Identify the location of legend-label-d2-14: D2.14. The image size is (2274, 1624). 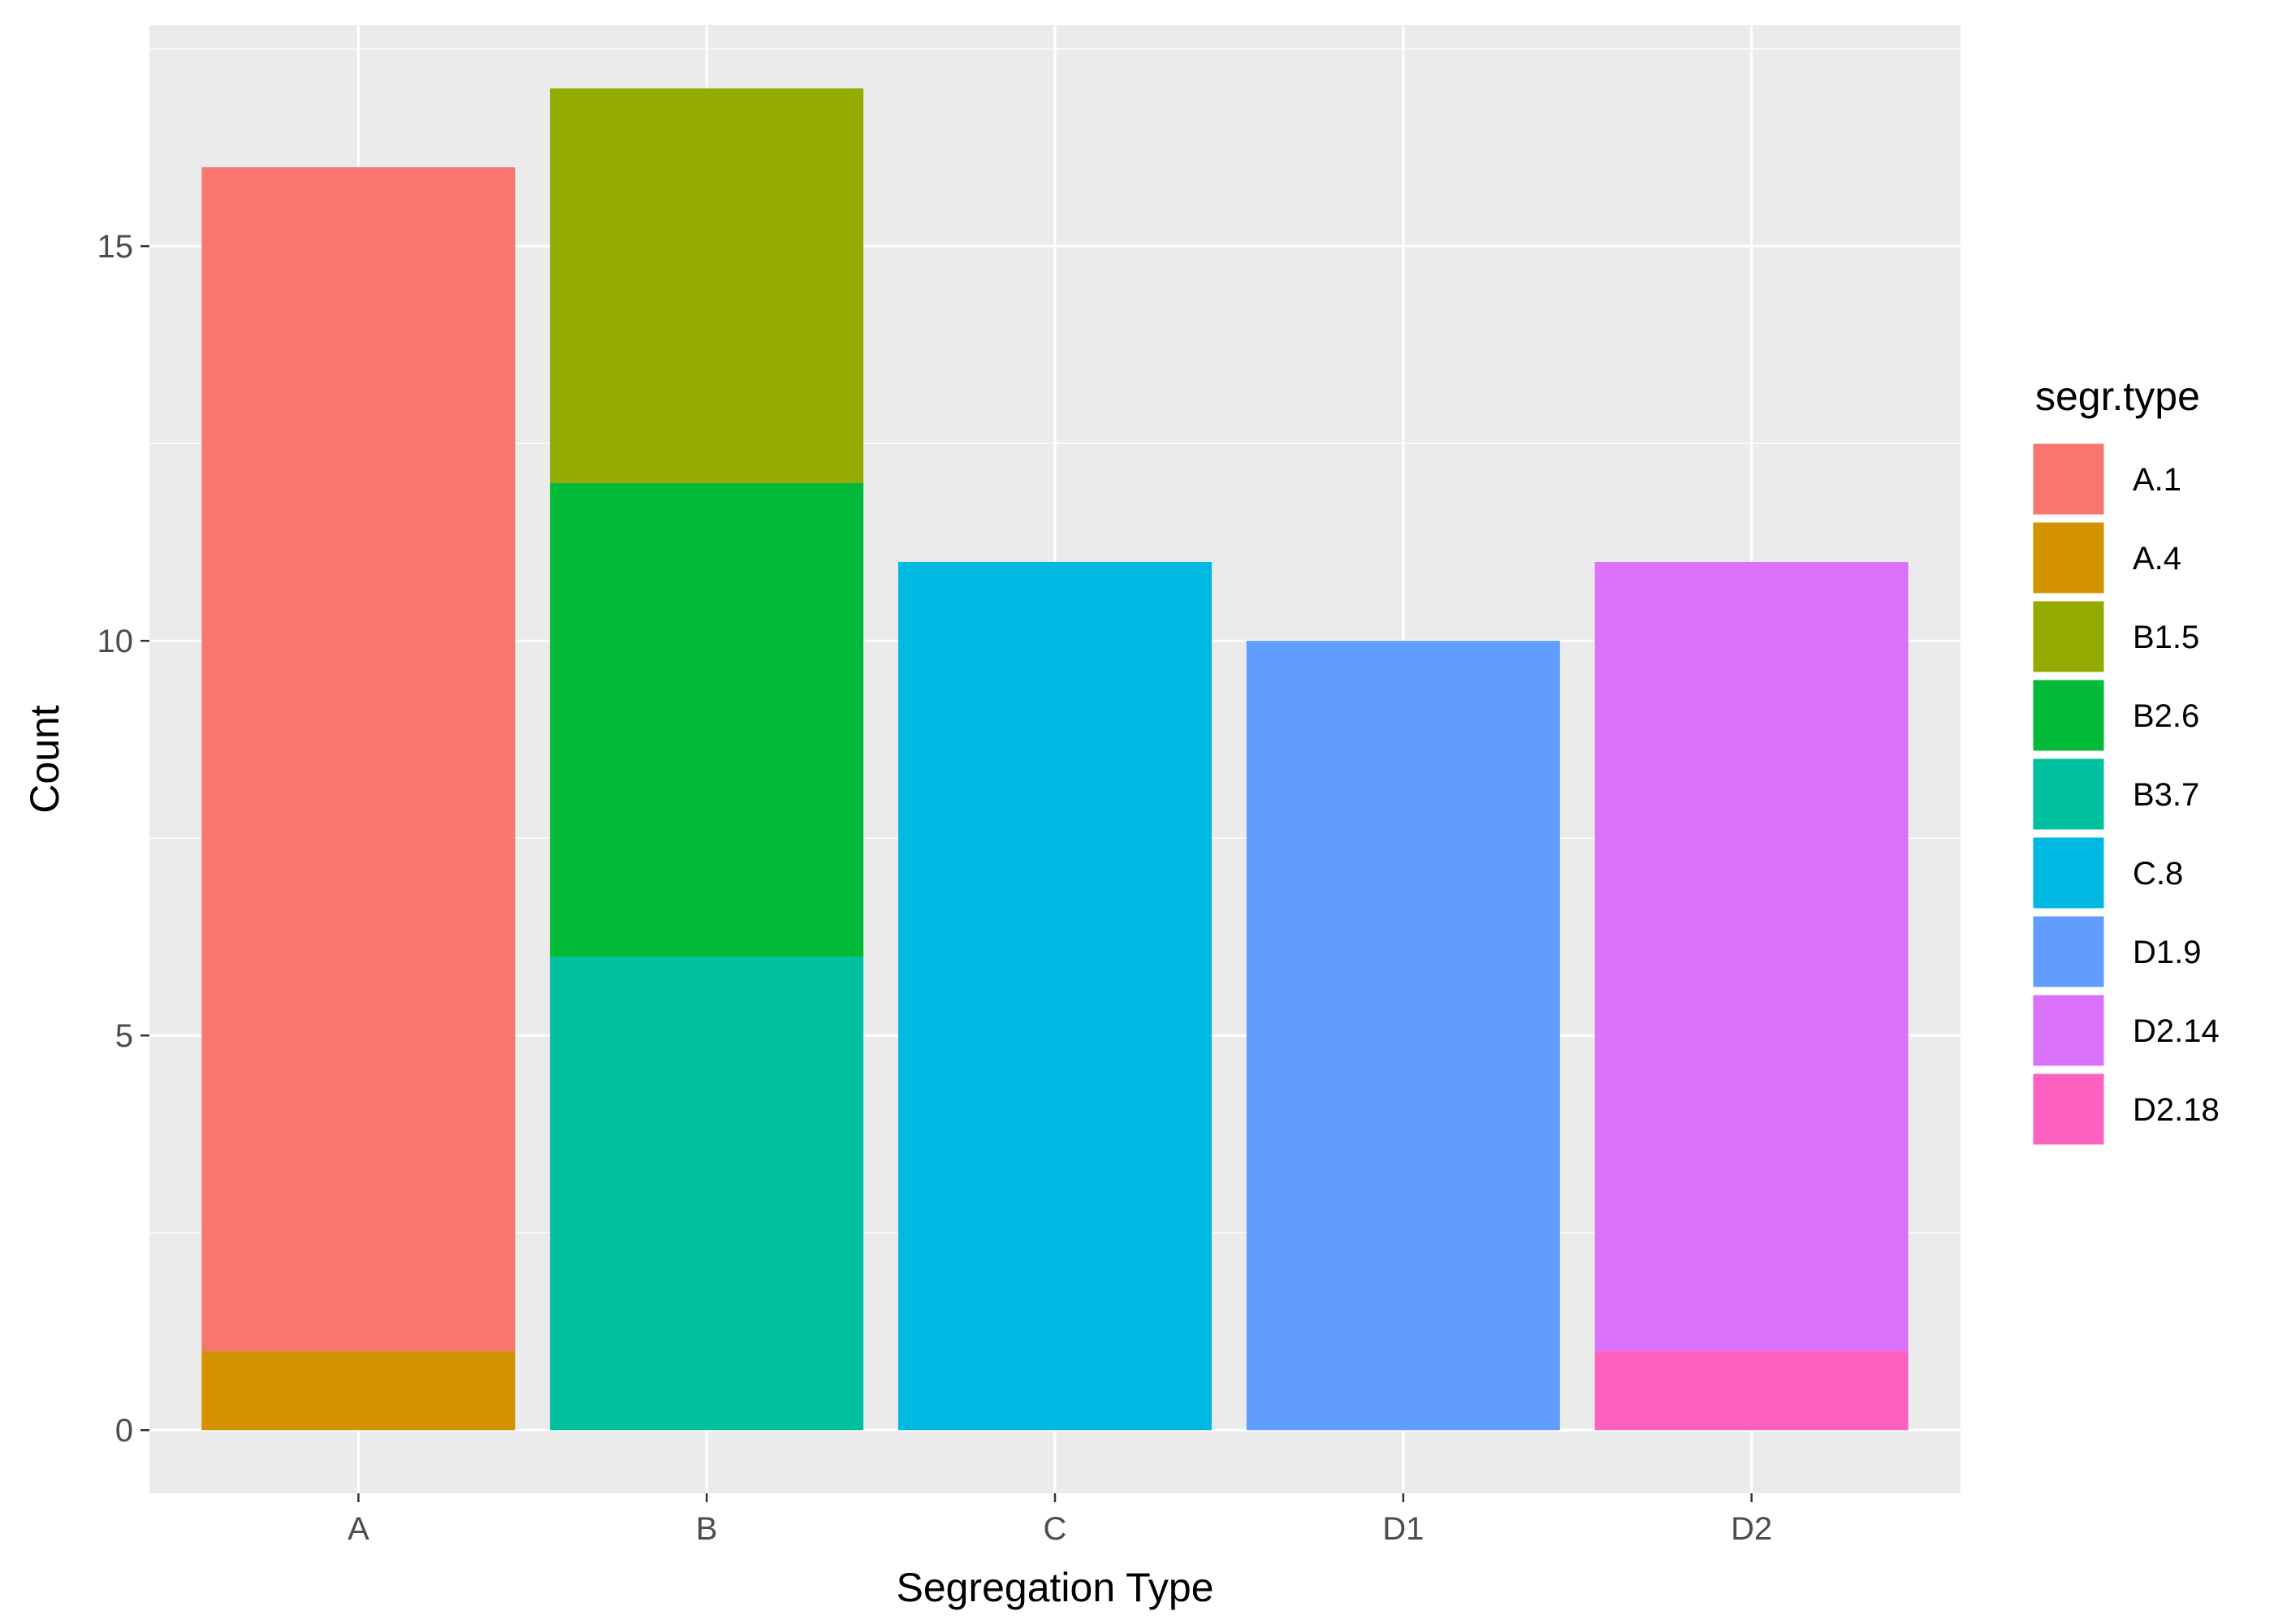
(2176, 1031).